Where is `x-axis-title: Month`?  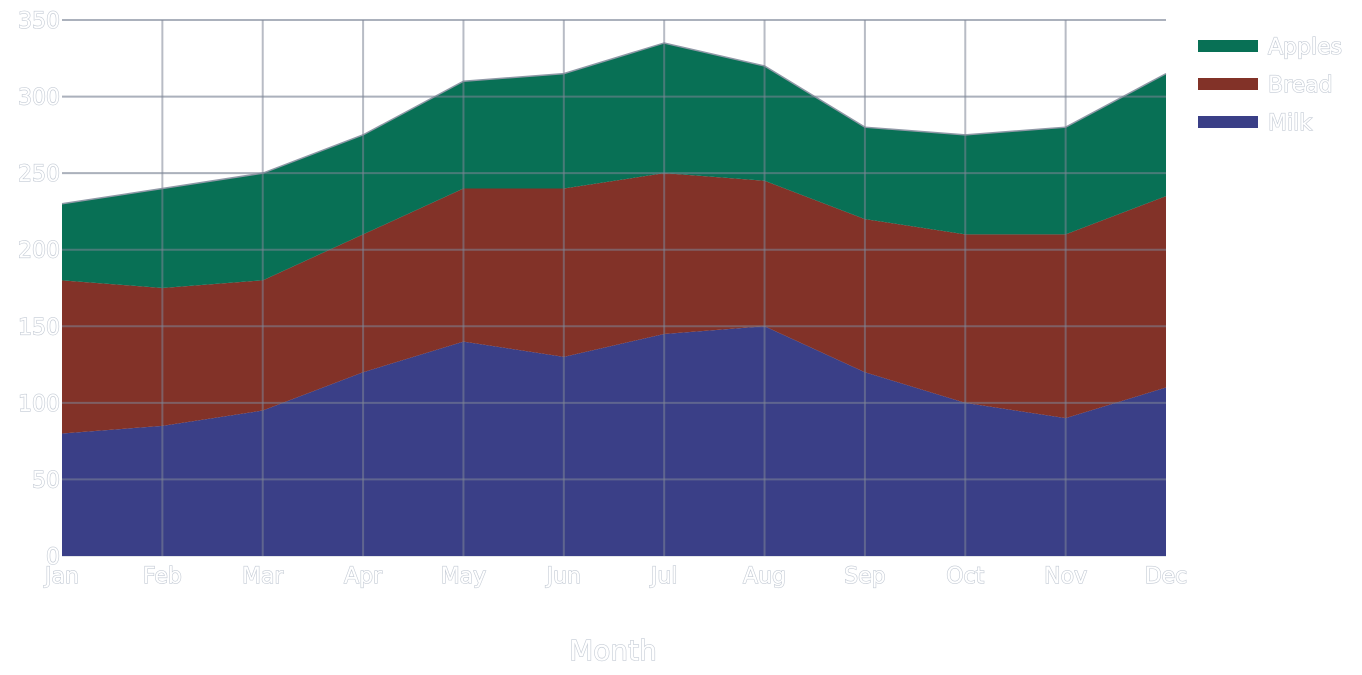
x-axis-title: Month is located at coordinates (613, 650).